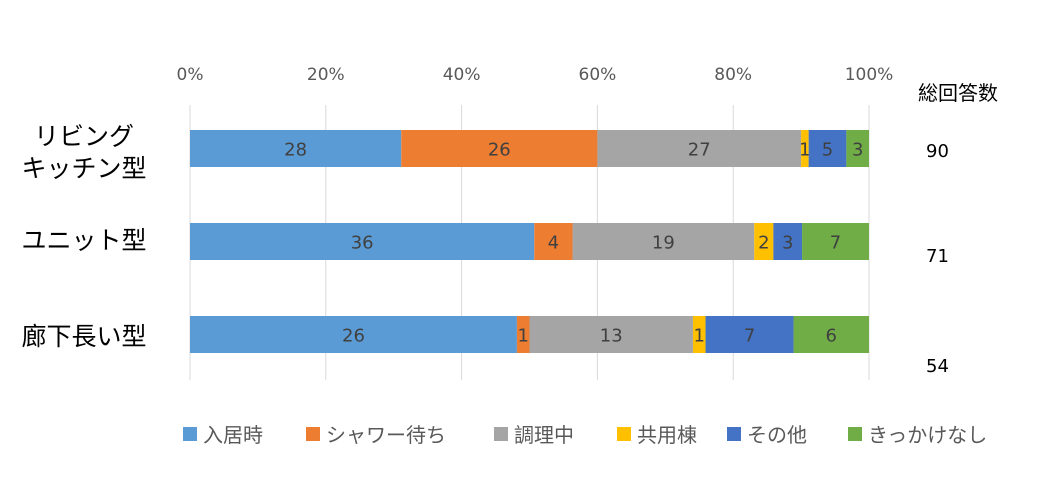  I want to click on legend-label: シャワー待ち, so click(386, 435).